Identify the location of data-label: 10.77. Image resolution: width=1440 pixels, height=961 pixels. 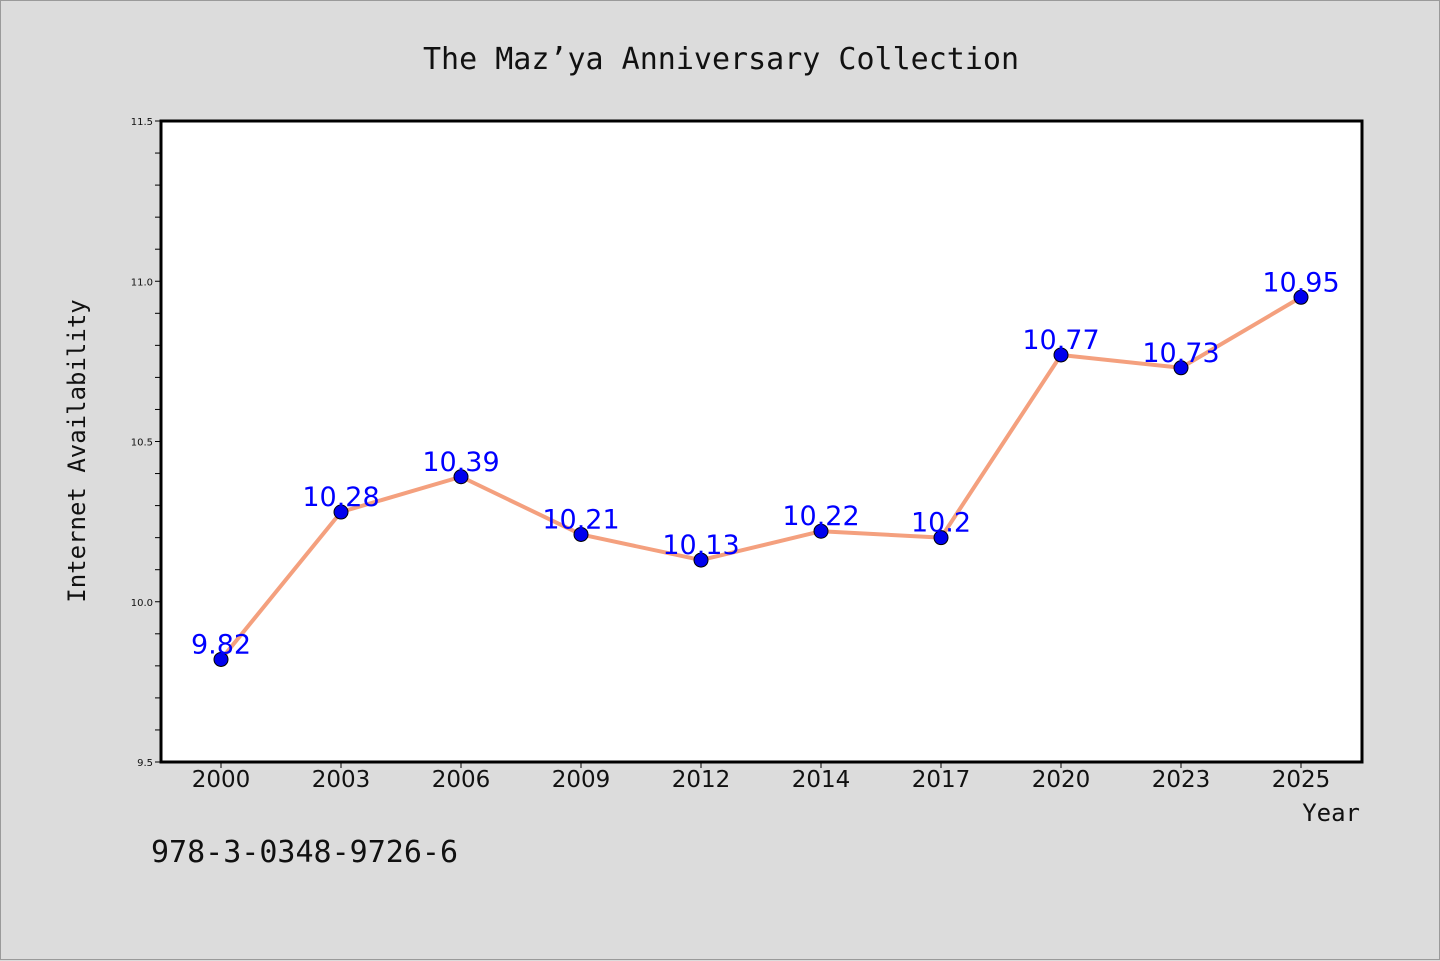
(1060, 340).